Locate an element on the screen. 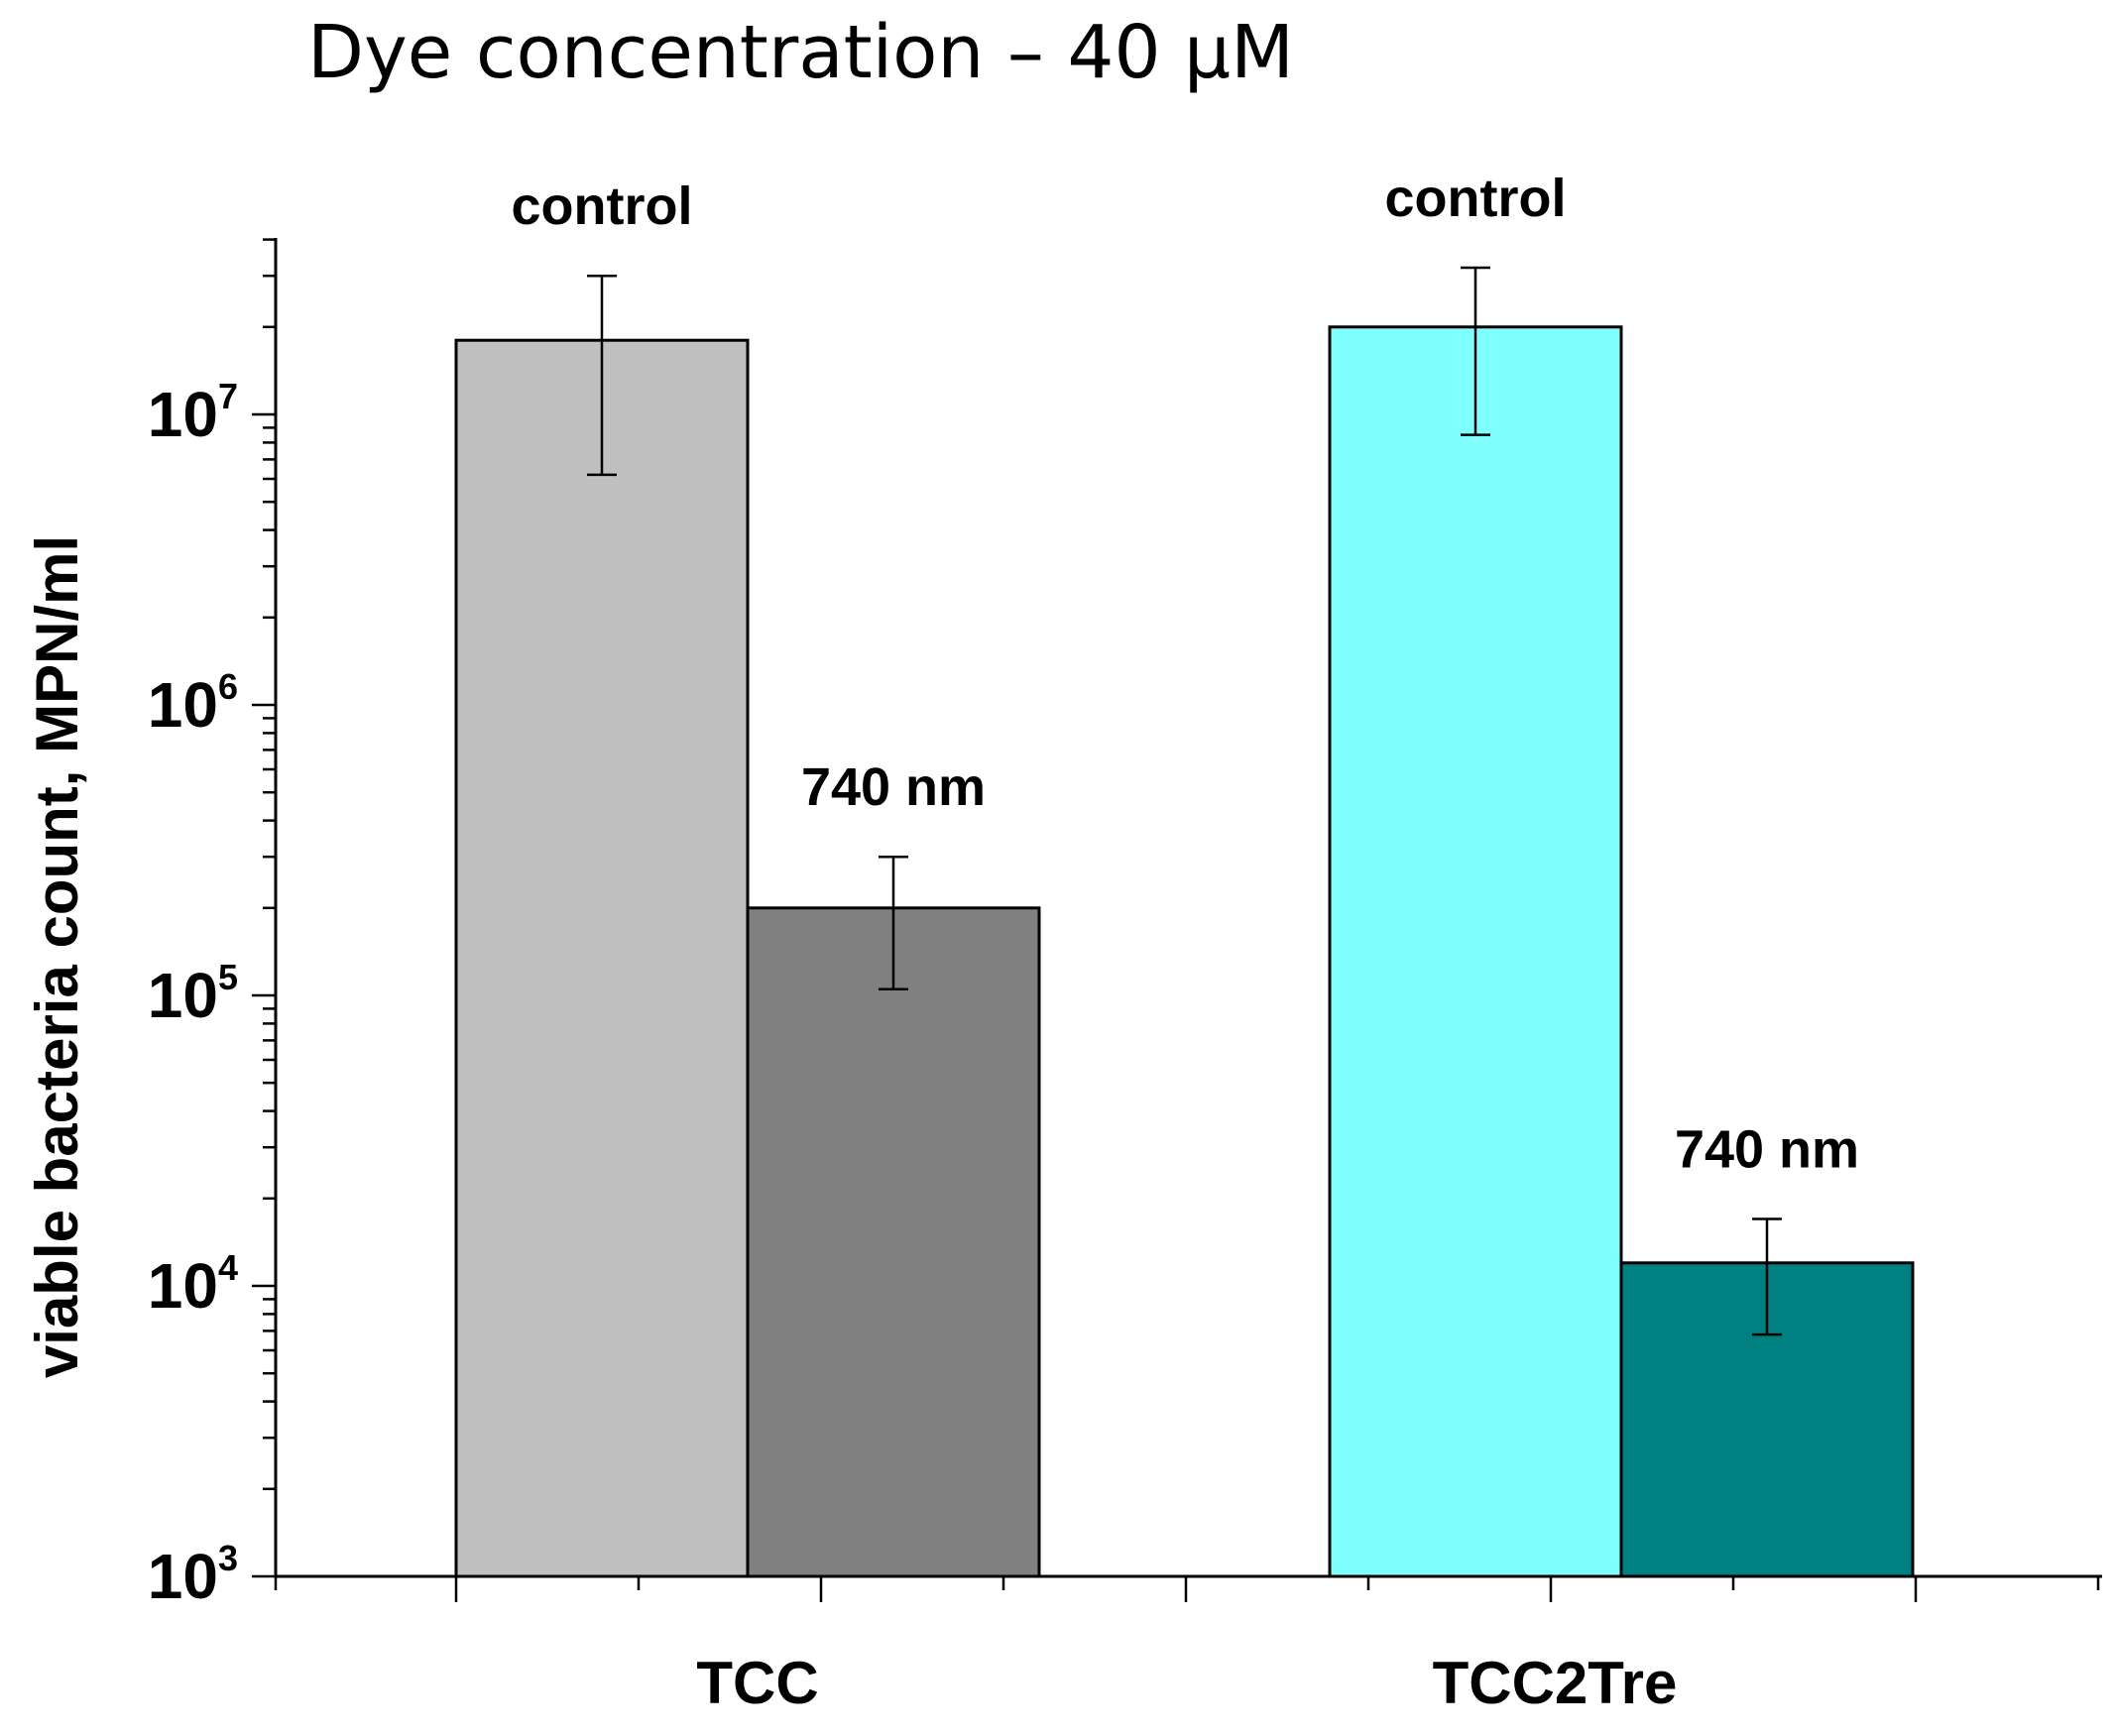  y-tick-label: 10³ is located at coordinates (193, 1575).